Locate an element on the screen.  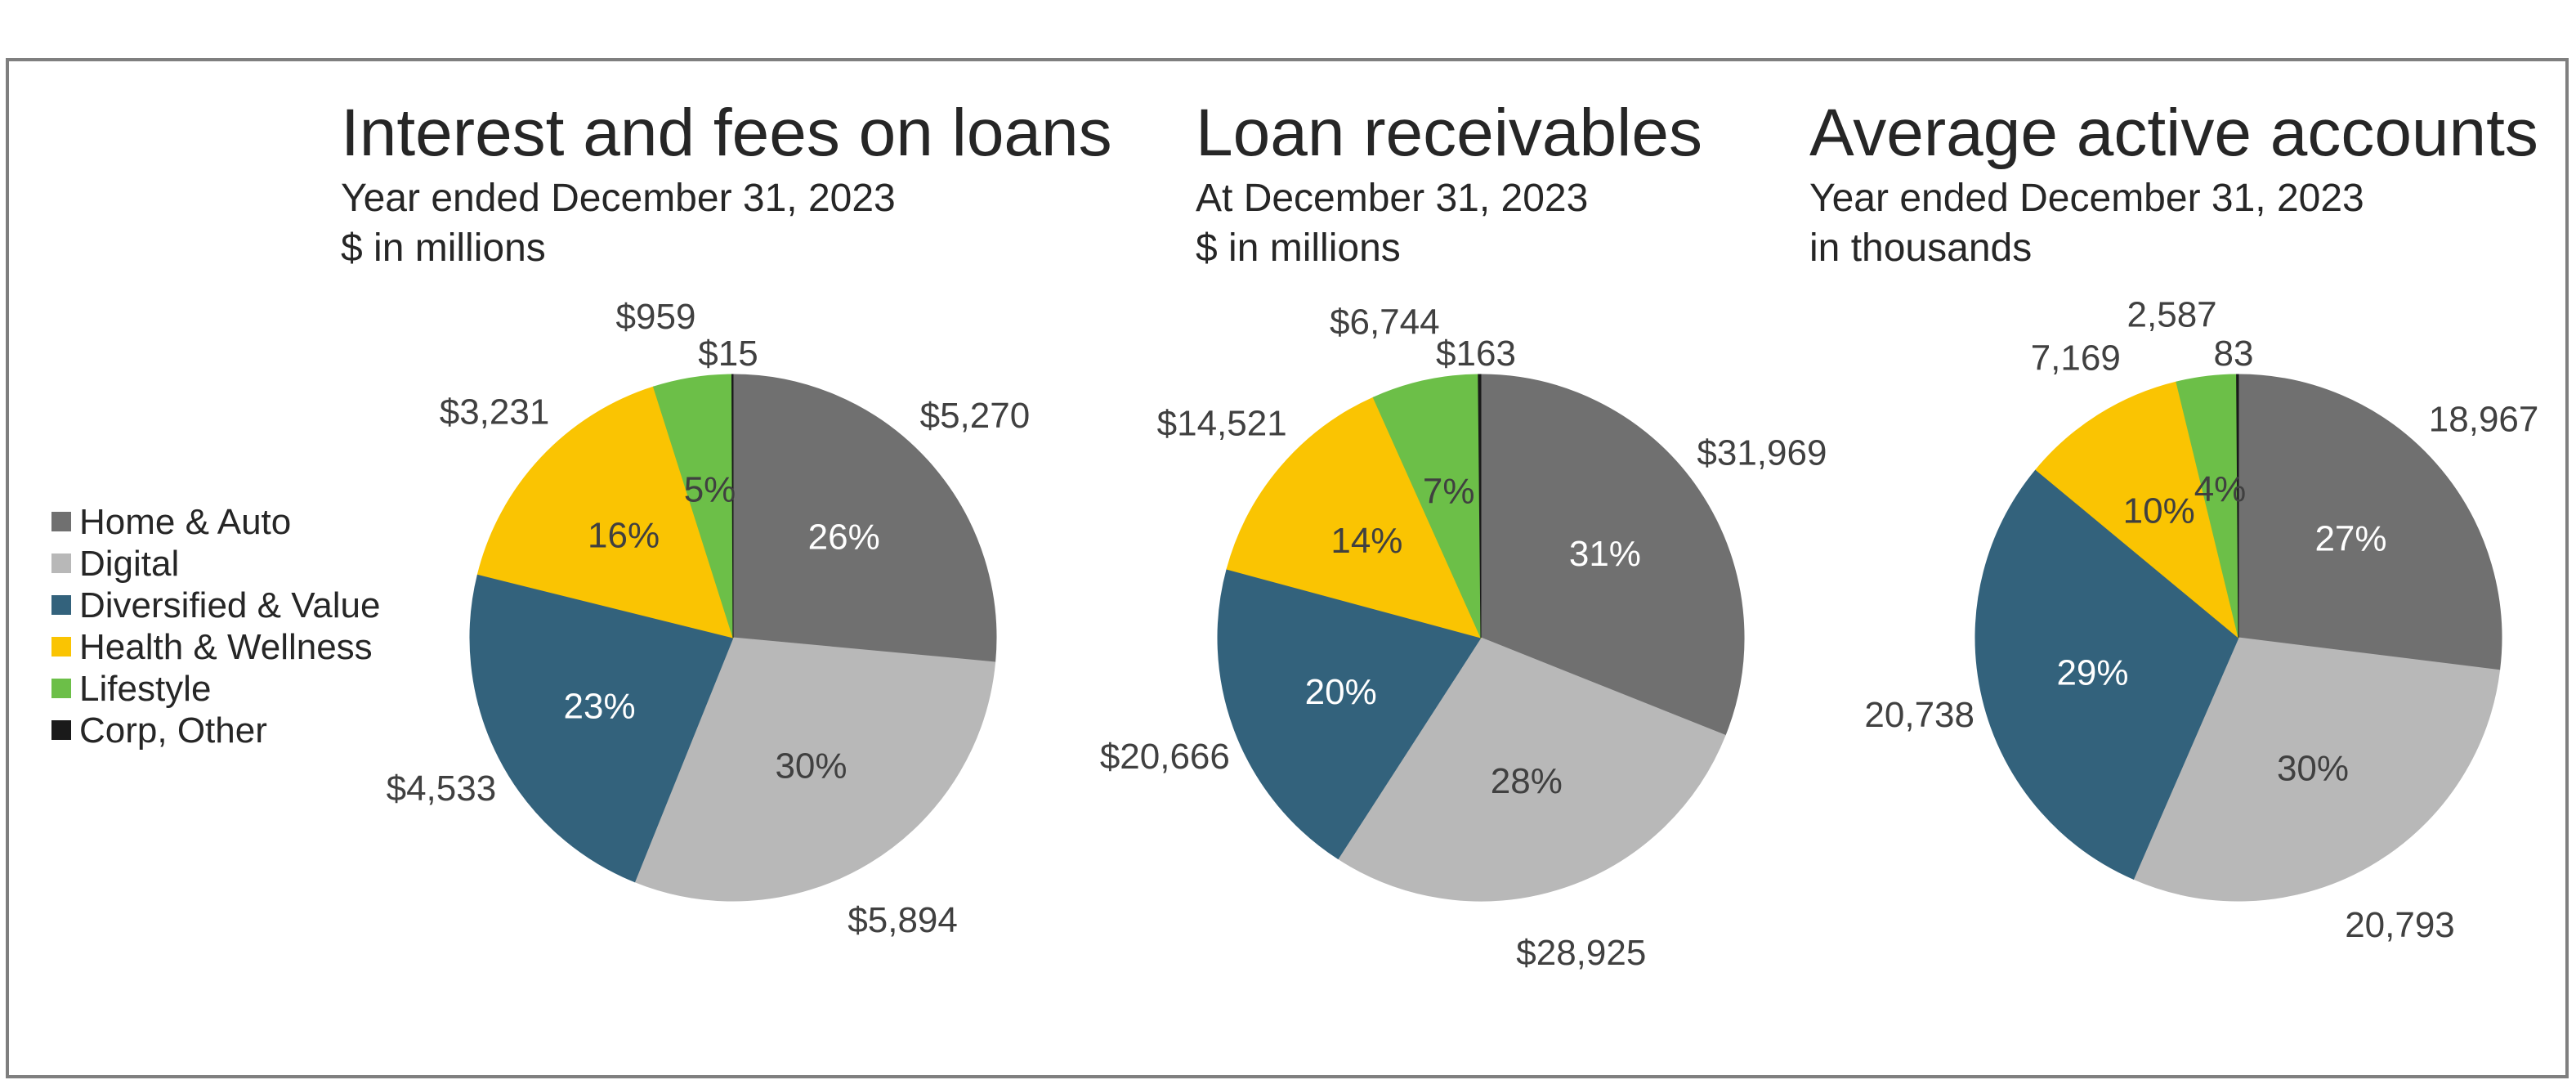
legend-swatch-lifestyle is located at coordinates (61, 688).